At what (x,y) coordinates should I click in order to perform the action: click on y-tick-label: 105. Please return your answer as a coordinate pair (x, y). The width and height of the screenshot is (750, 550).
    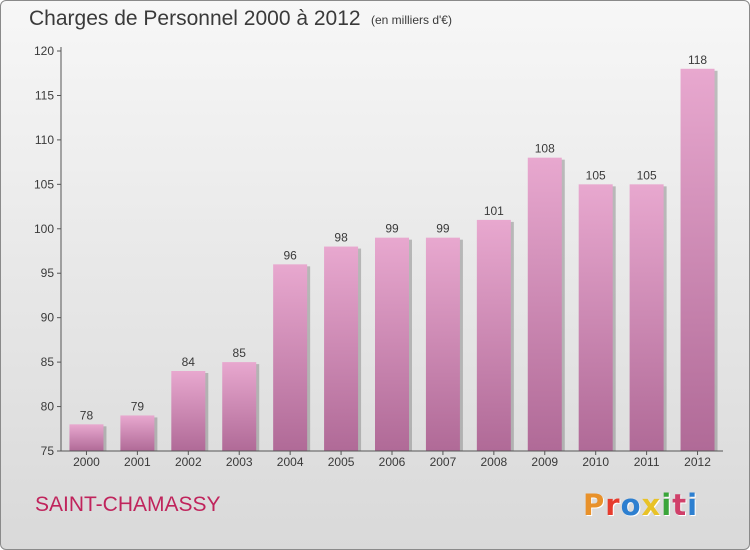
    Looking at the image, I should click on (44, 184).